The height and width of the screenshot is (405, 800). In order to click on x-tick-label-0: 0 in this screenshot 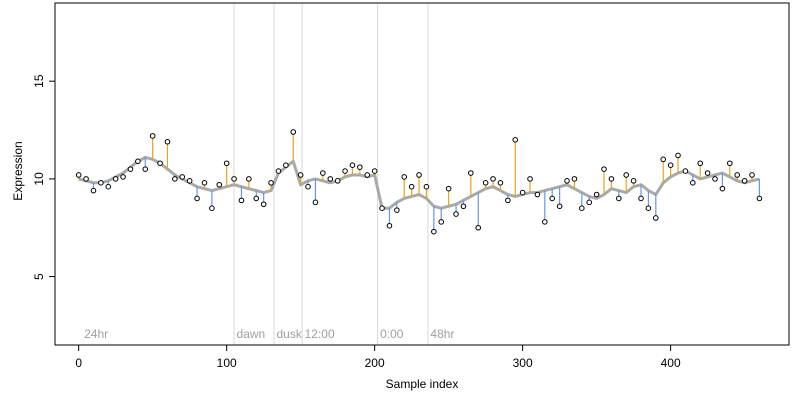, I will do `click(78, 363)`.